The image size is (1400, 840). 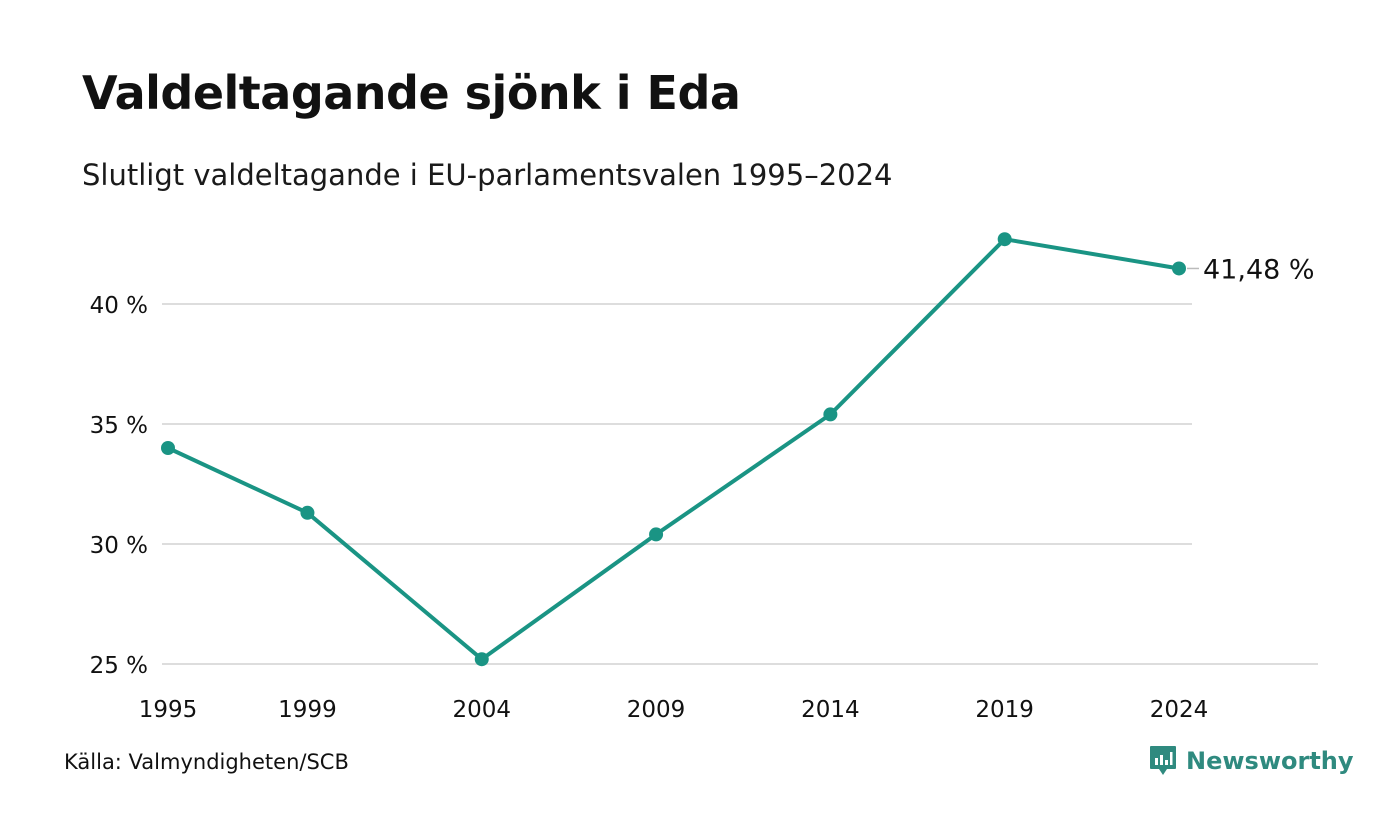 I want to click on y-tick-label: 35 %, so click(x=119, y=426).